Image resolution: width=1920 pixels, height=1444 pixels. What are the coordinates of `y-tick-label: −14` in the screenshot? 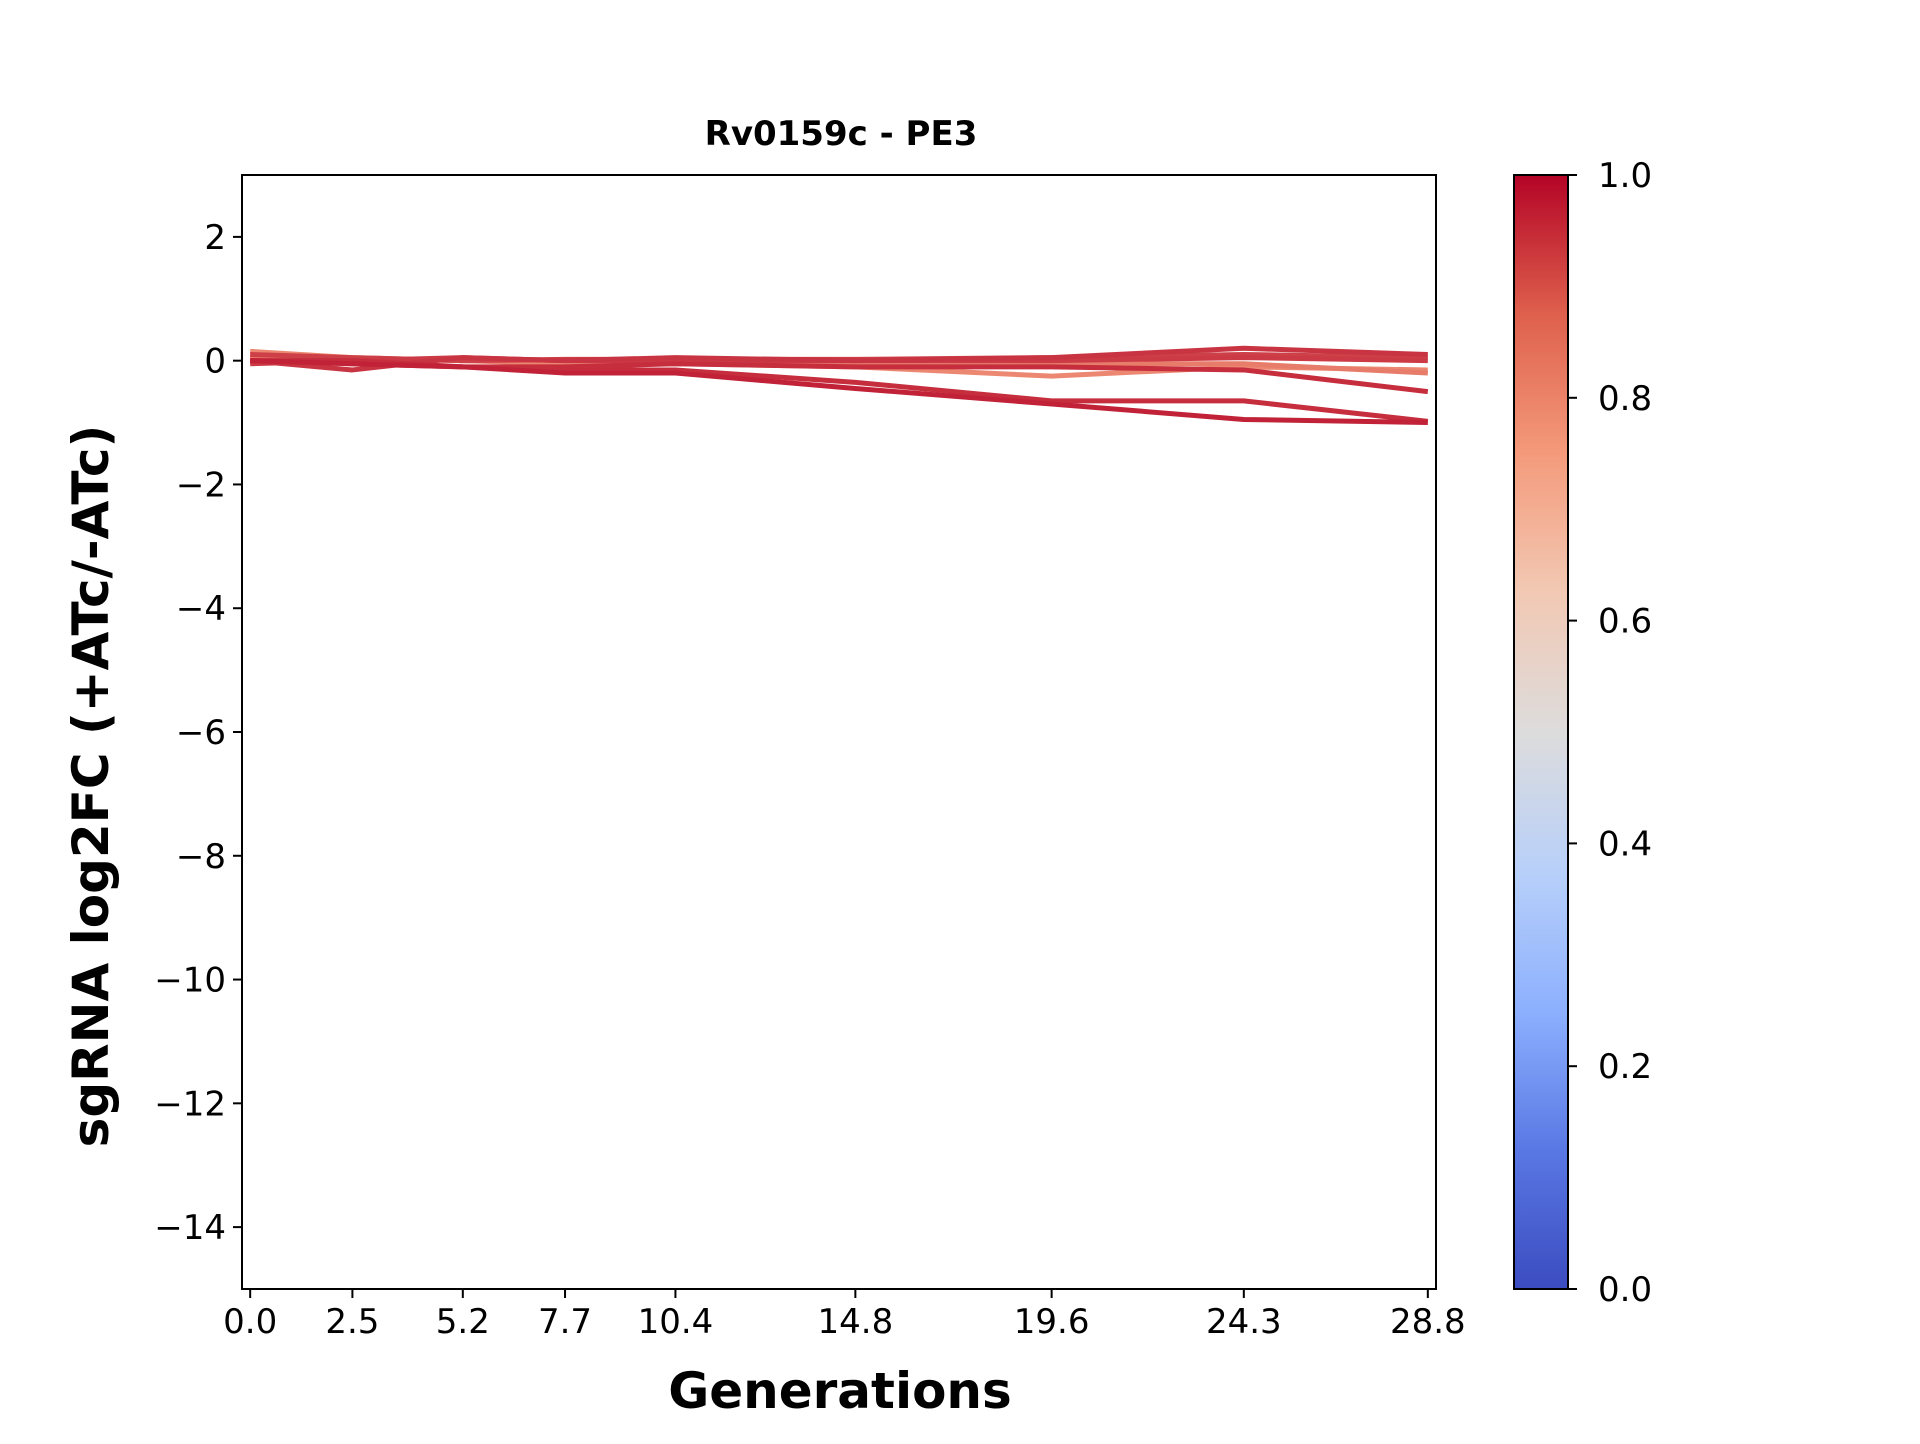 It's located at (190, 1228).